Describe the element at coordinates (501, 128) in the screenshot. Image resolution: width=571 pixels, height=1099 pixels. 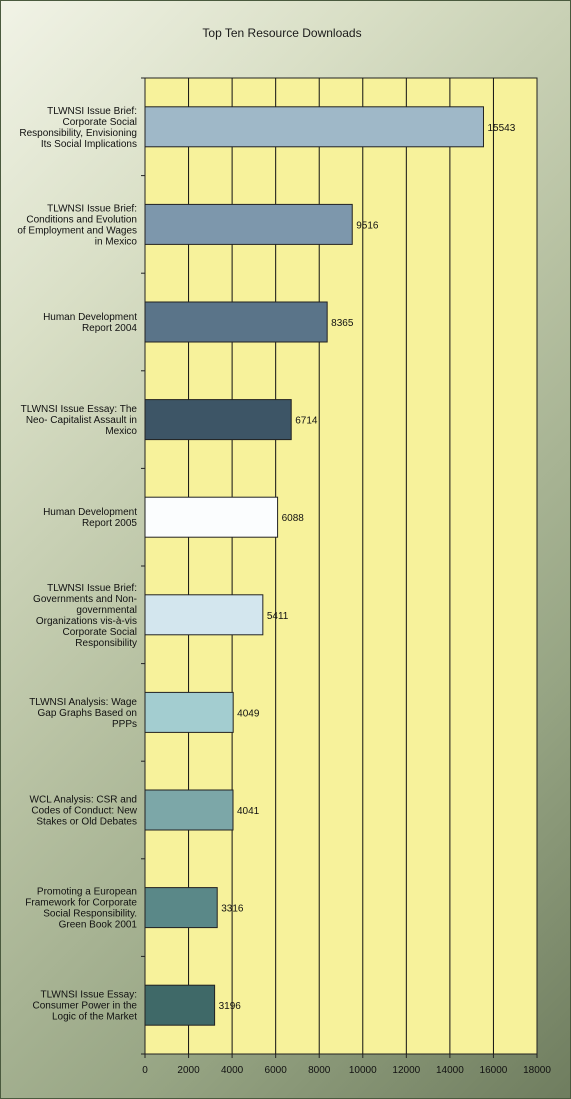
I see `bar-value-label: 15543` at that location.